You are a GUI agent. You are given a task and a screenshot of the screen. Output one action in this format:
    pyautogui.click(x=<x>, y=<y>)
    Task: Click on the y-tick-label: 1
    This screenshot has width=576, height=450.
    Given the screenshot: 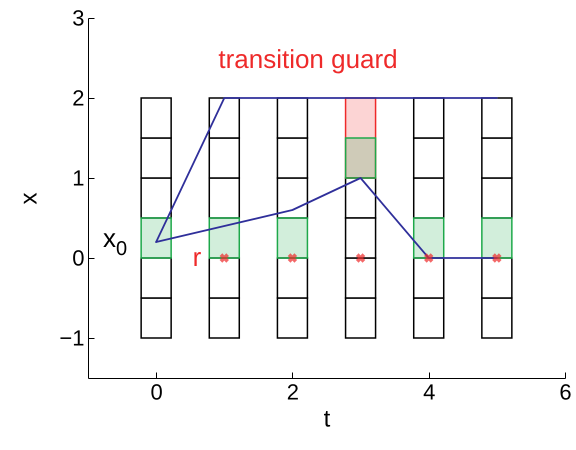 What is the action you would take?
    pyautogui.click(x=78, y=178)
    